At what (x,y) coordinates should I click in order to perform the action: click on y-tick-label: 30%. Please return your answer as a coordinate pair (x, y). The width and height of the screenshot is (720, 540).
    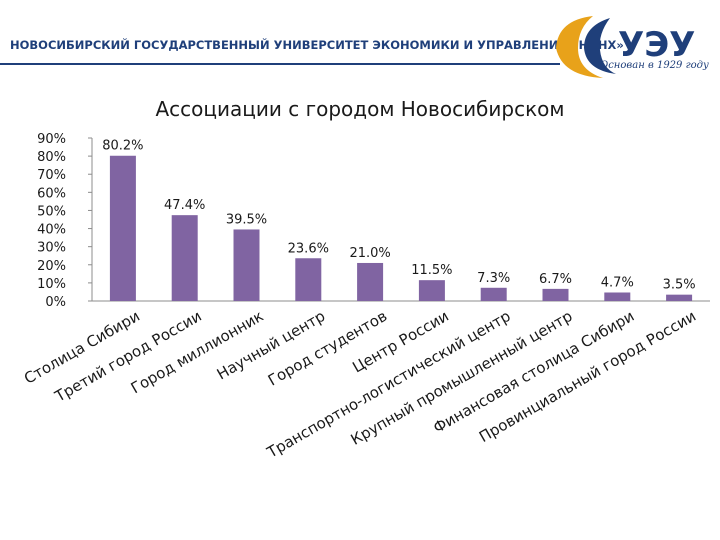
    Looking at the image, I should click on (51, 248).